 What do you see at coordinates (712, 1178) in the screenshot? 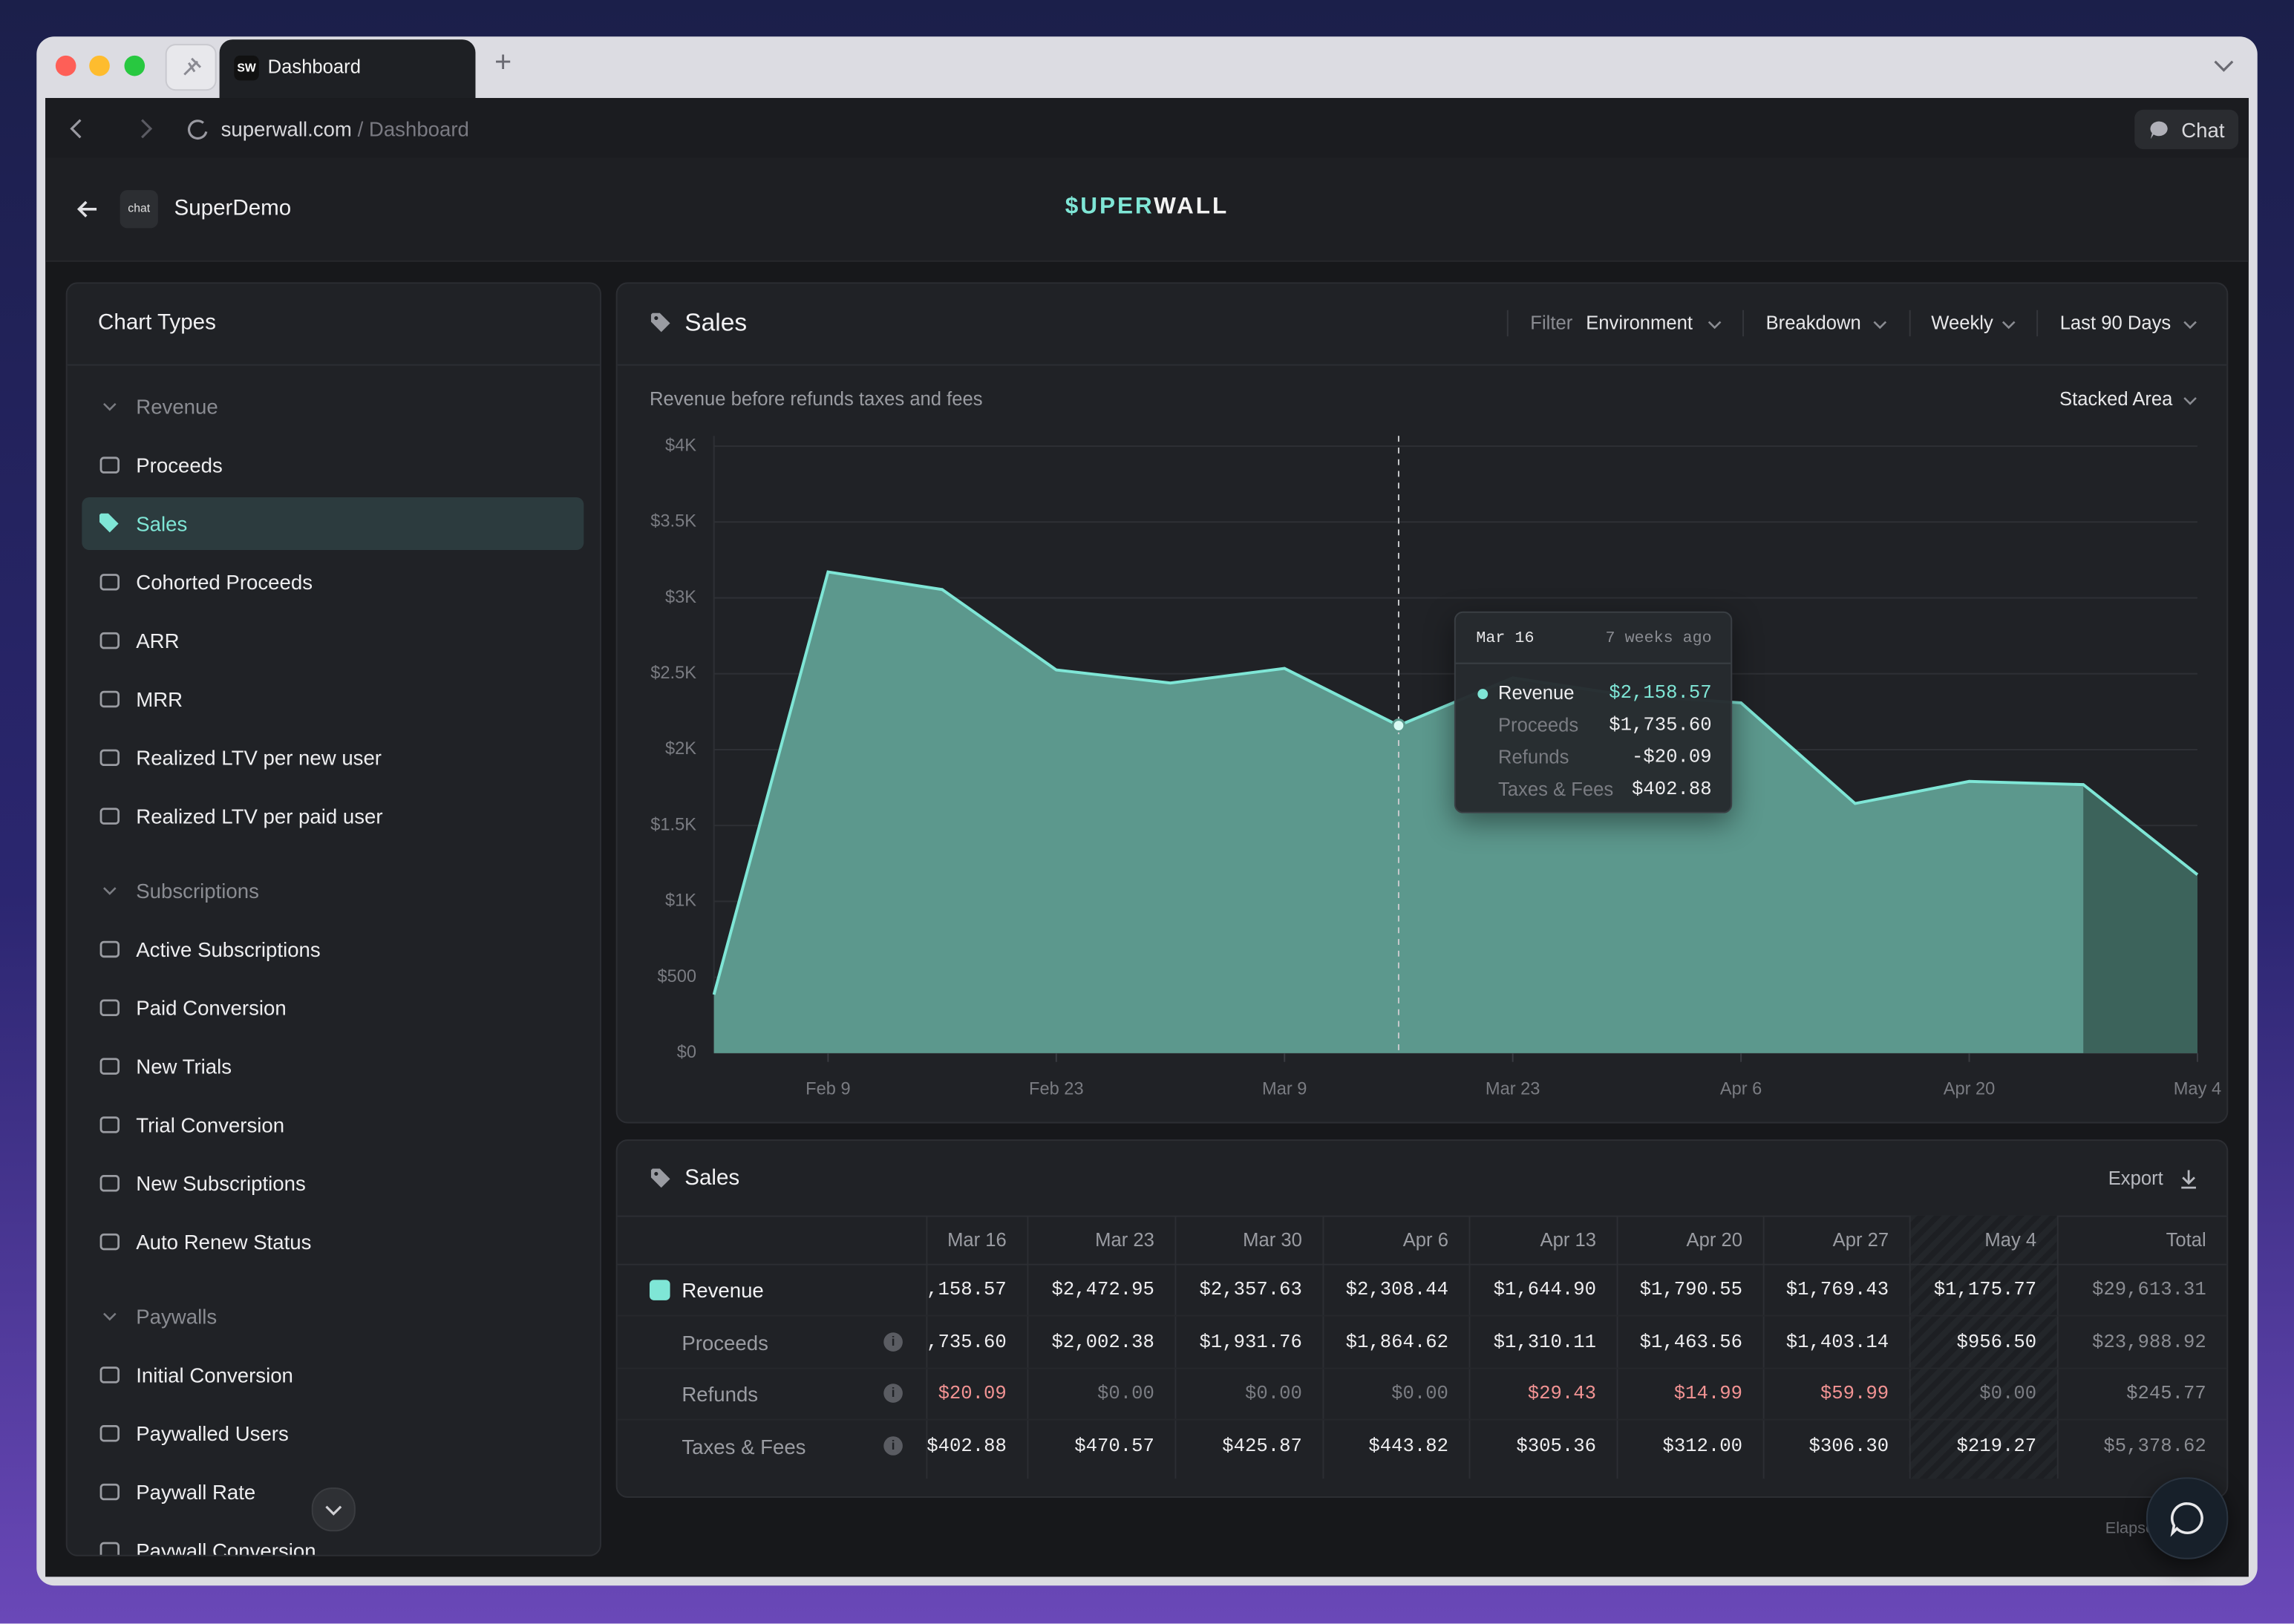
I see `table-title: Sales` at bounding box center [712, 1178].